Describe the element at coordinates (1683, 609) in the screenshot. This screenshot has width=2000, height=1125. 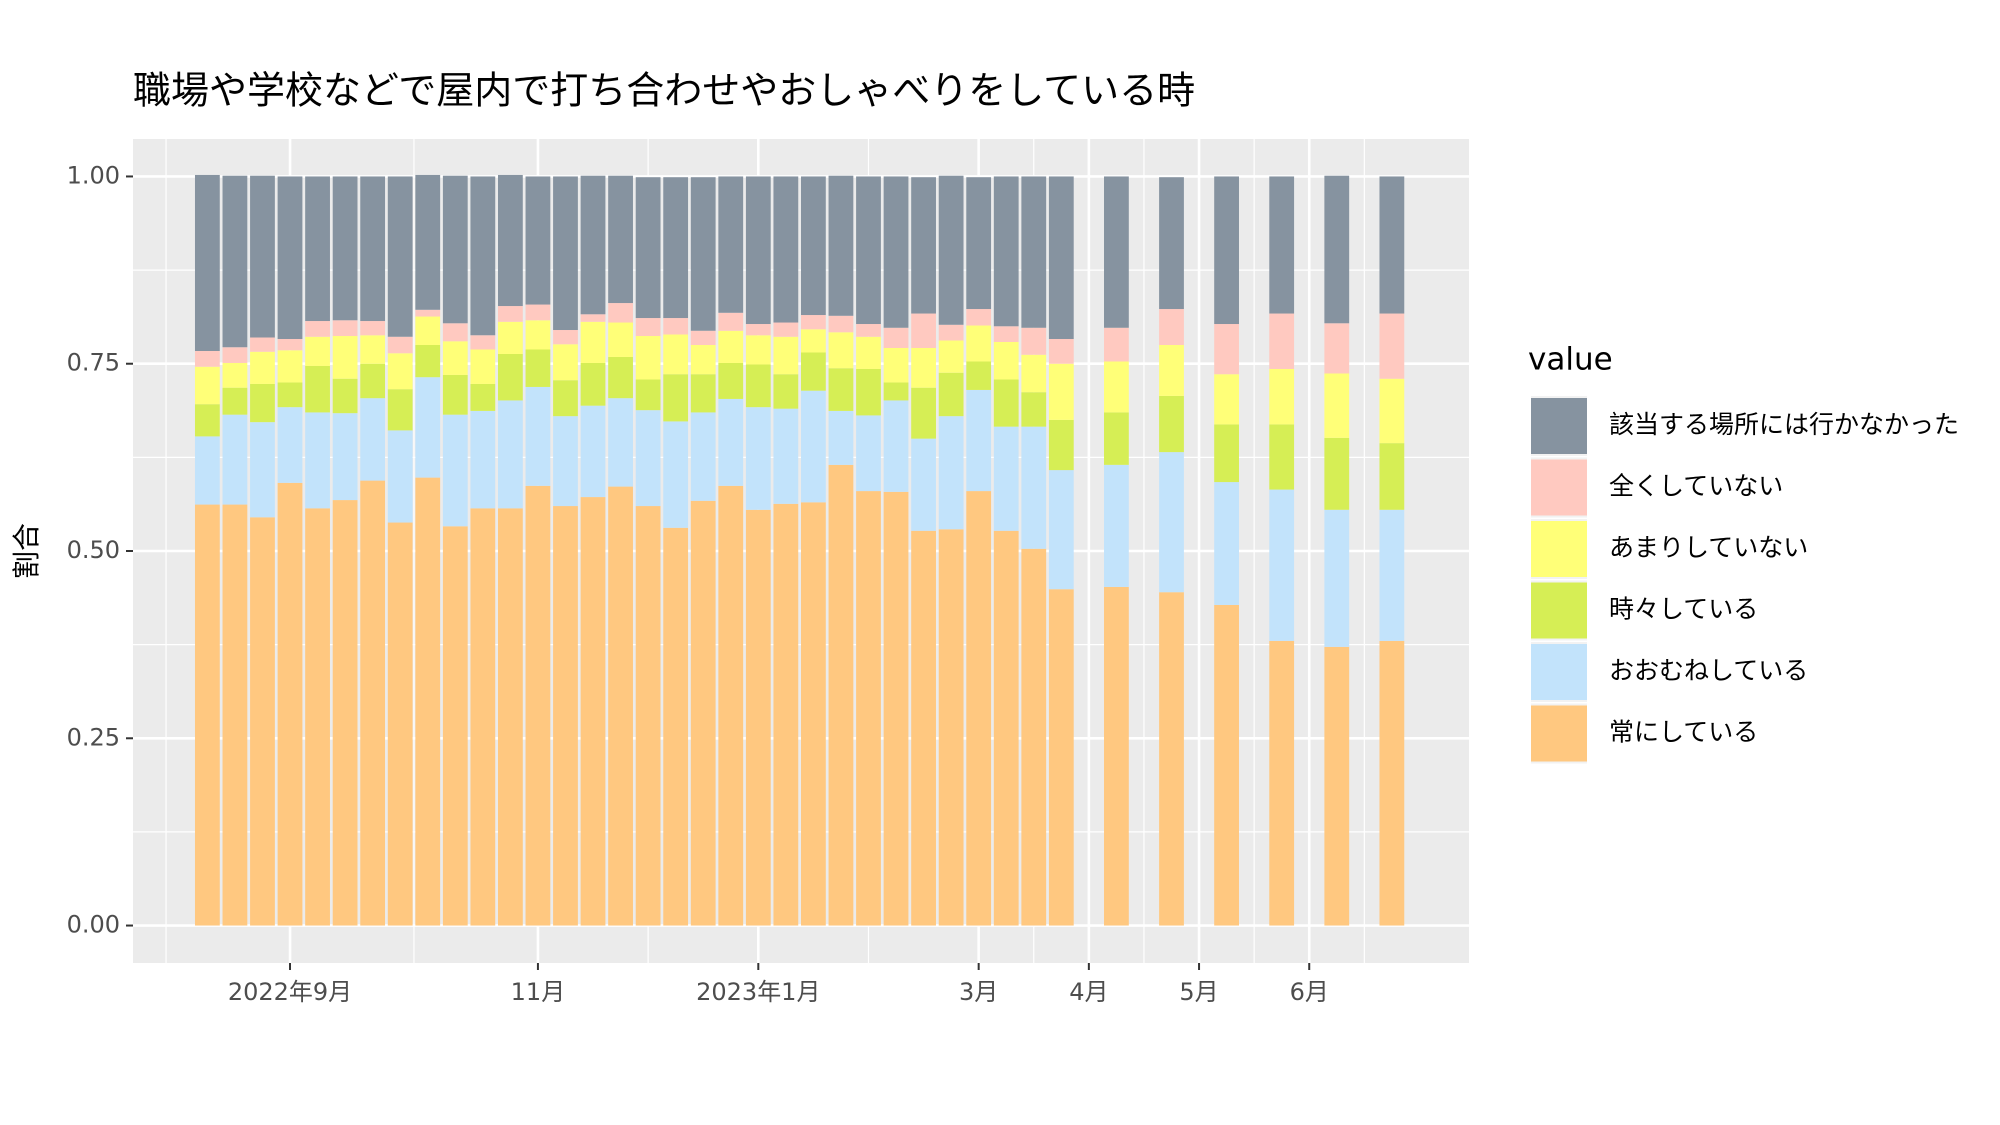
I see `legend-label: 時々している` at that location.